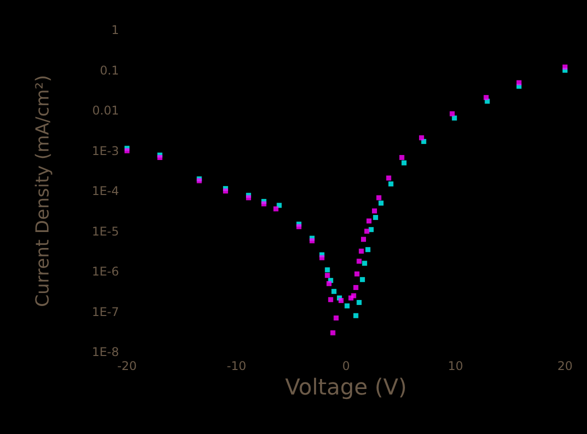 Image resolution: width=587 pixels, height=434 pixels. What do you see at coordinates (115, 30) in the screenshot?
I see `y-tick-label: 1` at bounding box center [115, 30].